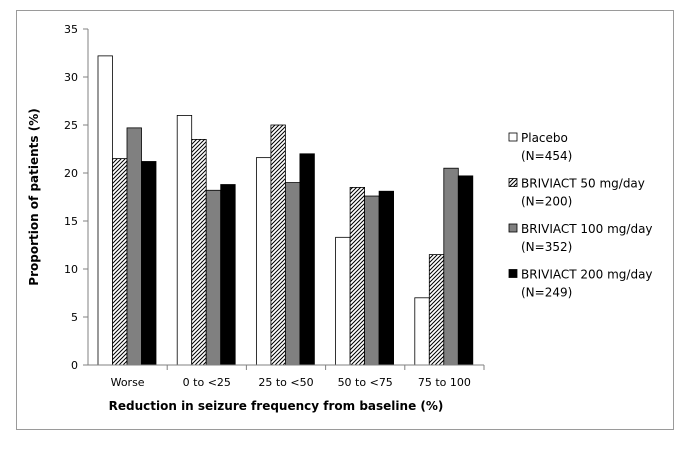 This screenshot has height=449, width=683. I want to click on legend-n-label: (N=200), so click(546, 202).